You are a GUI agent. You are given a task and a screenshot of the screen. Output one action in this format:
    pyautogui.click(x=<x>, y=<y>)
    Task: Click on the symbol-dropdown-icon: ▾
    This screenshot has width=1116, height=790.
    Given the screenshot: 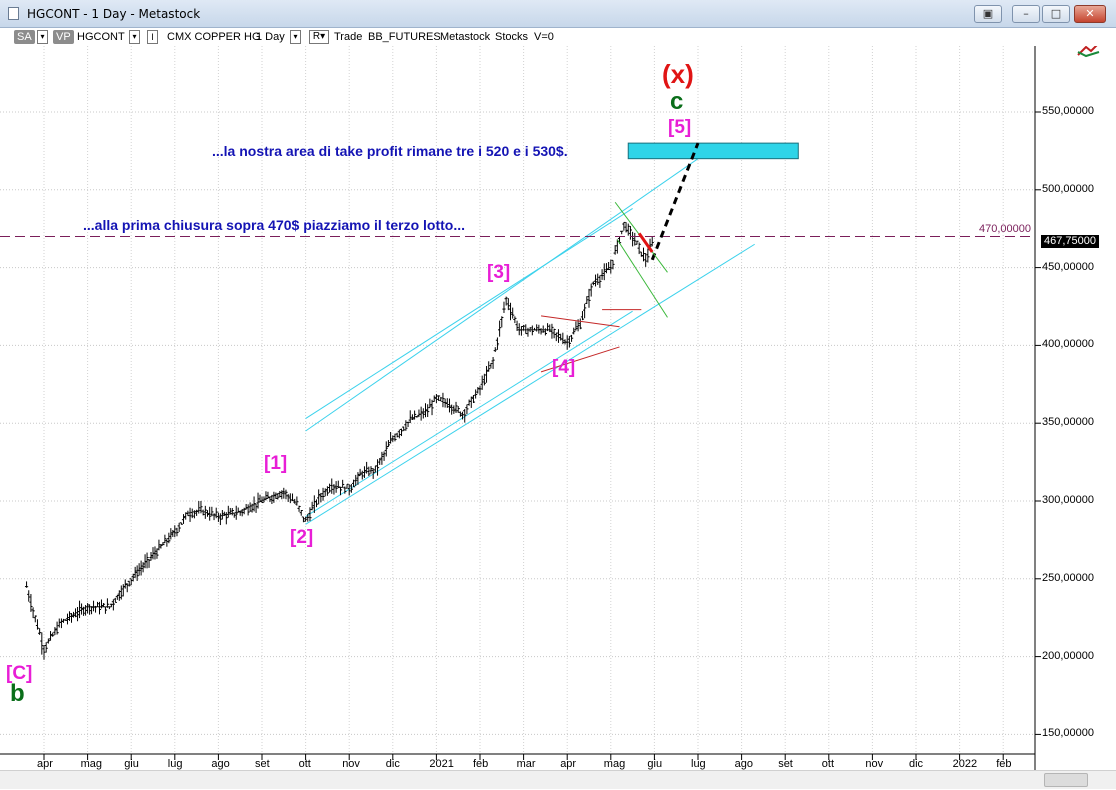 What is the action you would take?
    pyautogui.click(x=134, y=37)
    